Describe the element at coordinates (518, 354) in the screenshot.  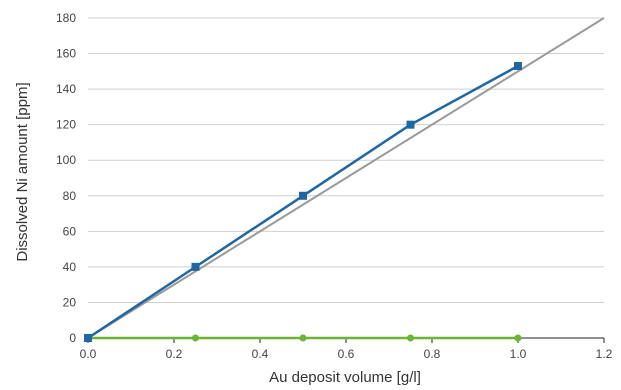
I see `x-tick-label: 1.0` at that location.